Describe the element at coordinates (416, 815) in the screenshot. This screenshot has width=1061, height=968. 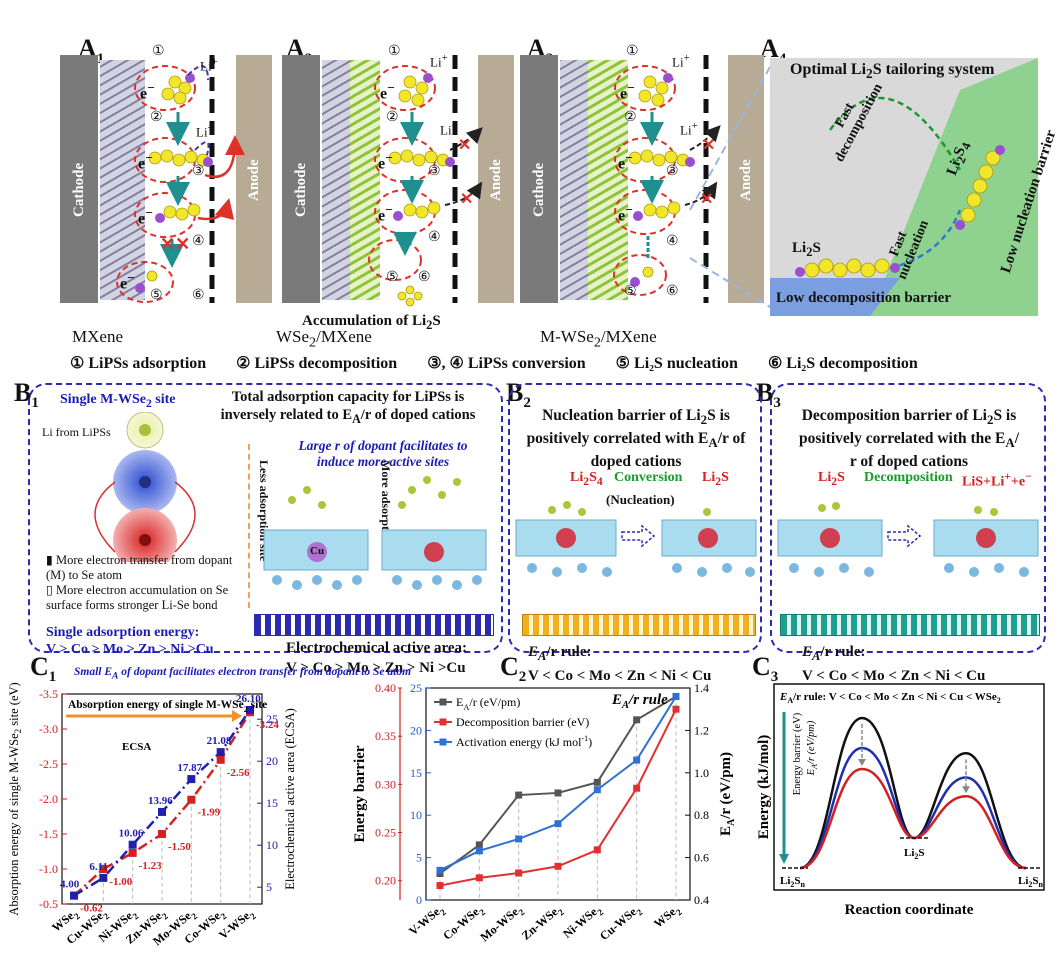
I see `c2-left2-tick-label: 10` at that location.